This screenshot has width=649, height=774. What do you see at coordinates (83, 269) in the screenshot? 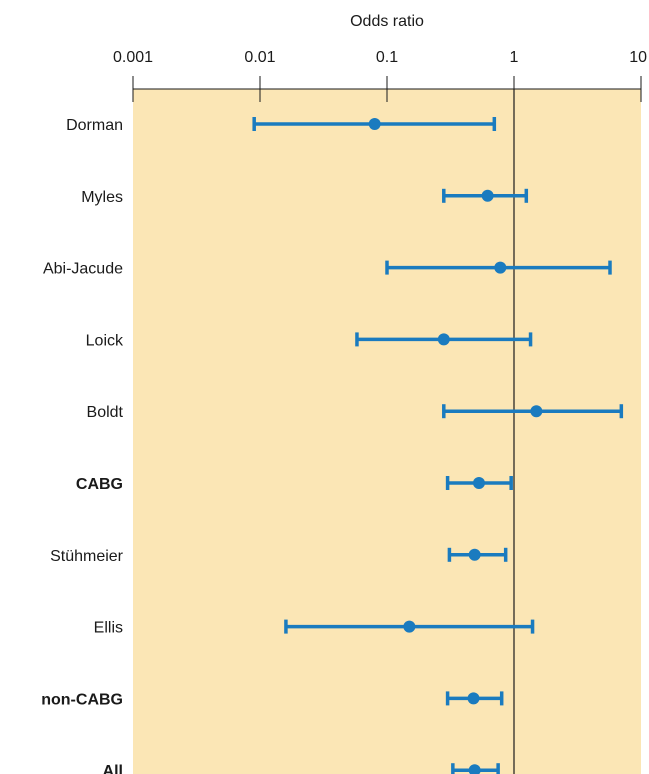
I see `study-label: Abi-Jacude` at bounding box center [83, 269].